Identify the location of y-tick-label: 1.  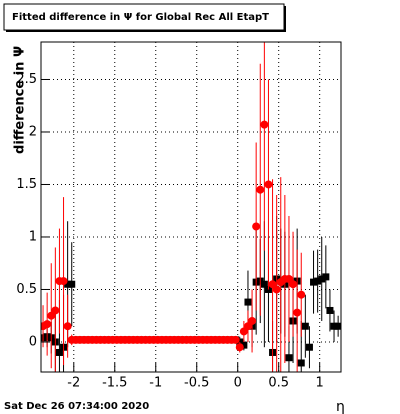
(33, 236).